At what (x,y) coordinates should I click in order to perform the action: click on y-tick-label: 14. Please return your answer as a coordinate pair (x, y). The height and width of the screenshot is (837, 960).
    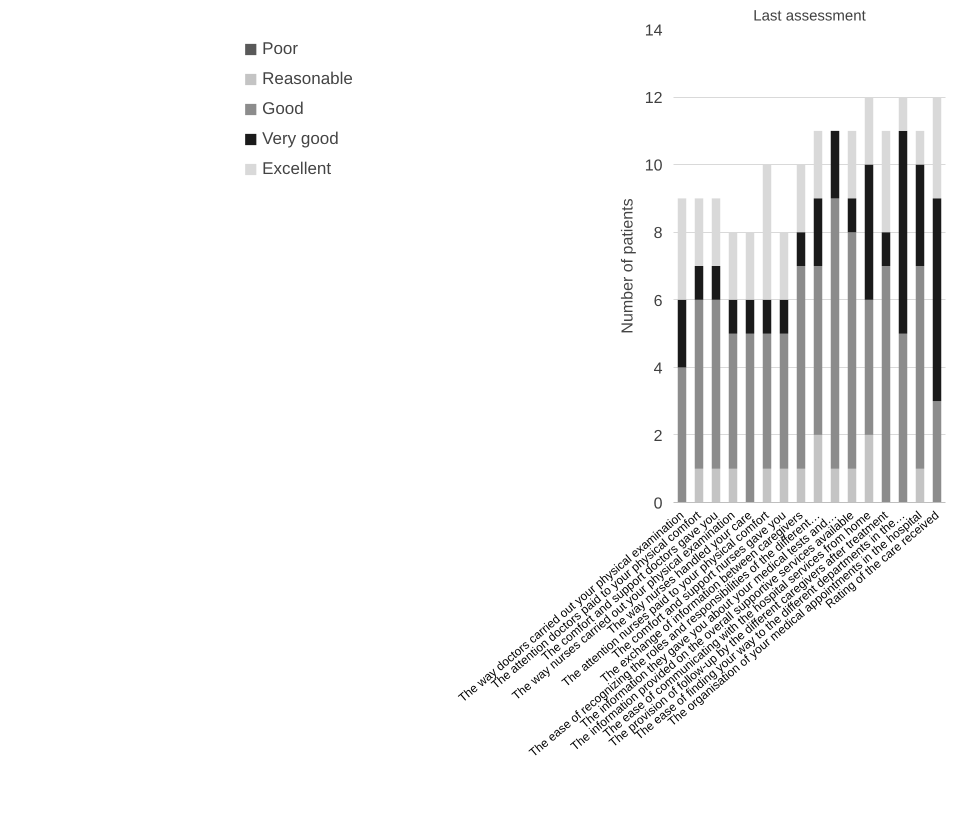
    Looking at the image, I should click on (653, 31).